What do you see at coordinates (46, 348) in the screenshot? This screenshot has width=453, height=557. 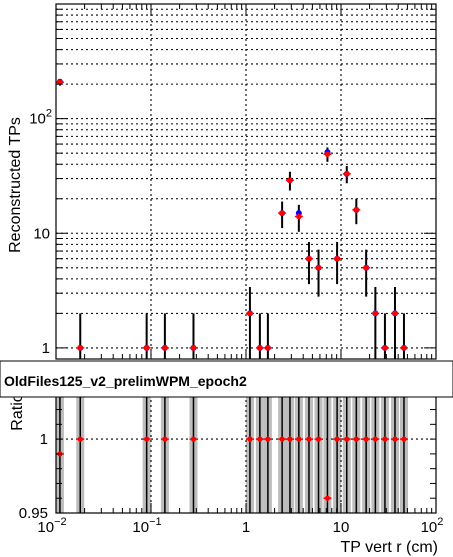 I see `top-y-tick-label: 1` at bounding box center [46, 348].